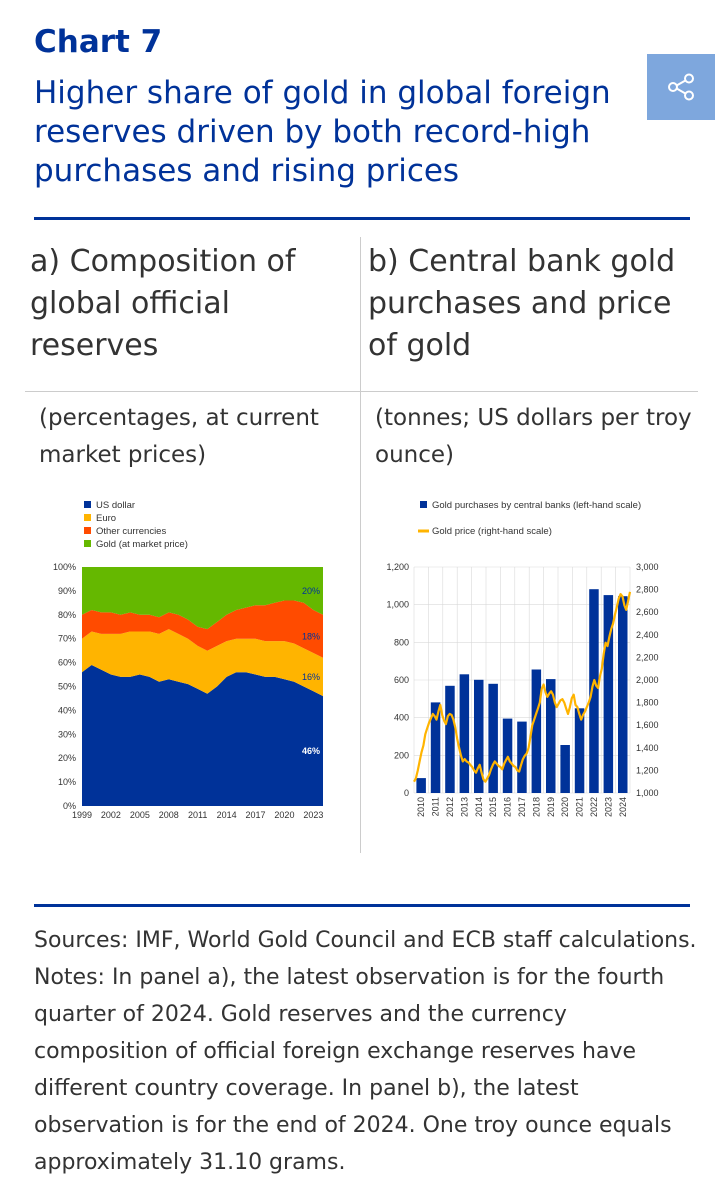 Image resolution: width=723 pixels, height=1200 pixels. I want to click on panel-horizontal-divider, so click(361, 391).